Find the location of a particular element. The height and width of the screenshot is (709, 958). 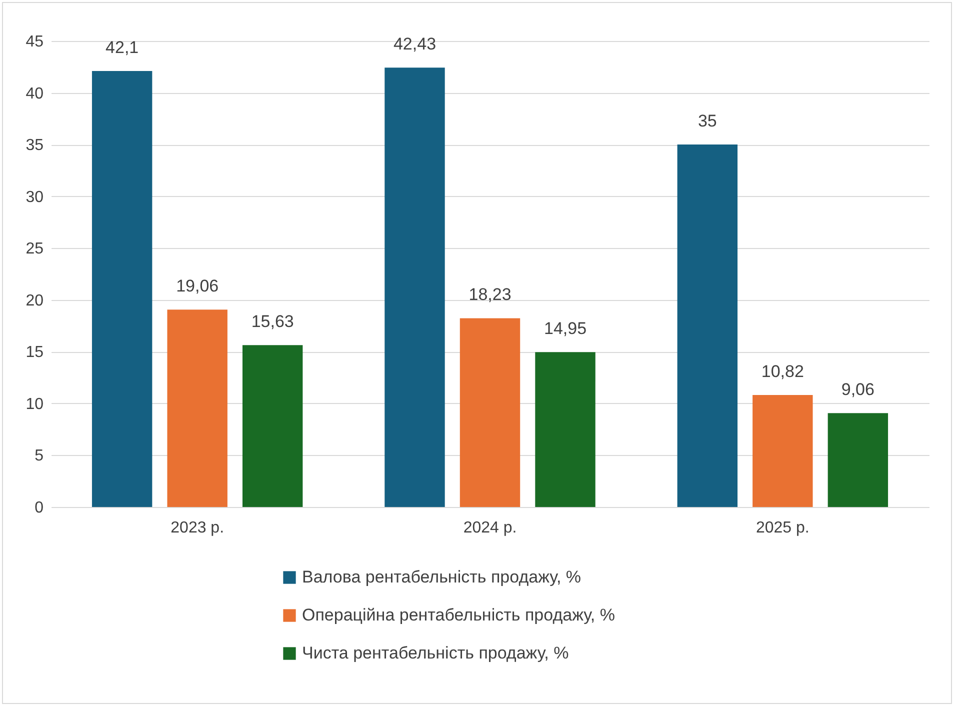

y-tick-label: 0 is located at coordinates (39, 508).